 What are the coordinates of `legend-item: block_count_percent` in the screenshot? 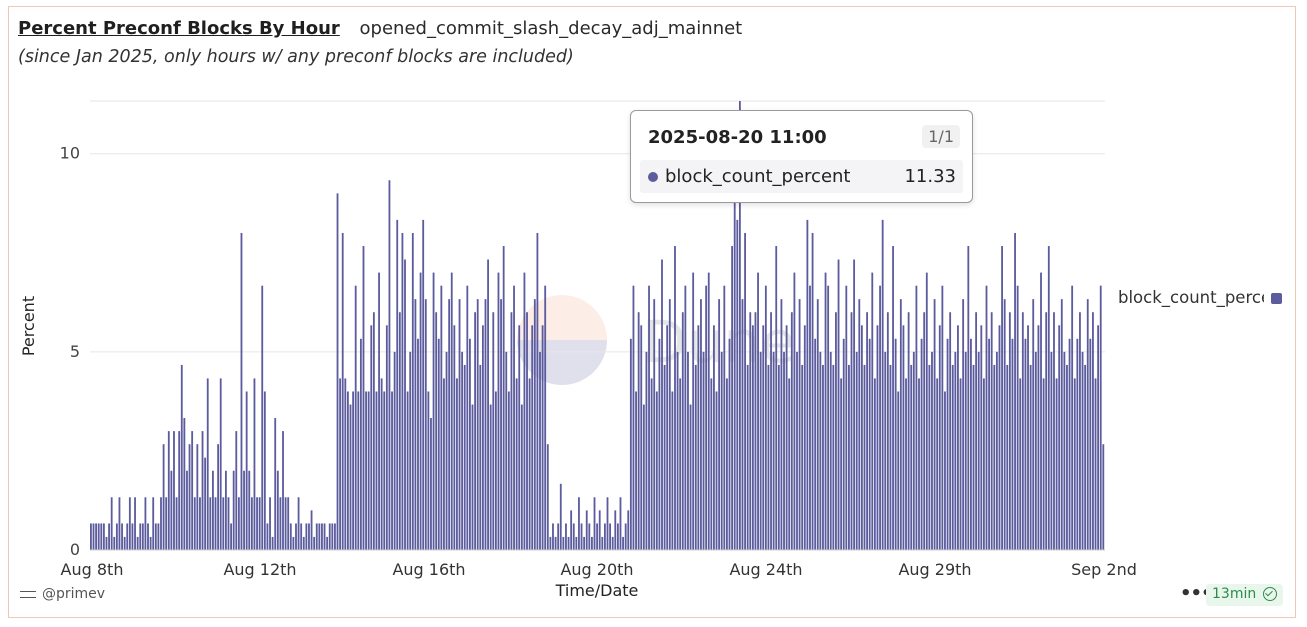 It's located at (1204, 299).